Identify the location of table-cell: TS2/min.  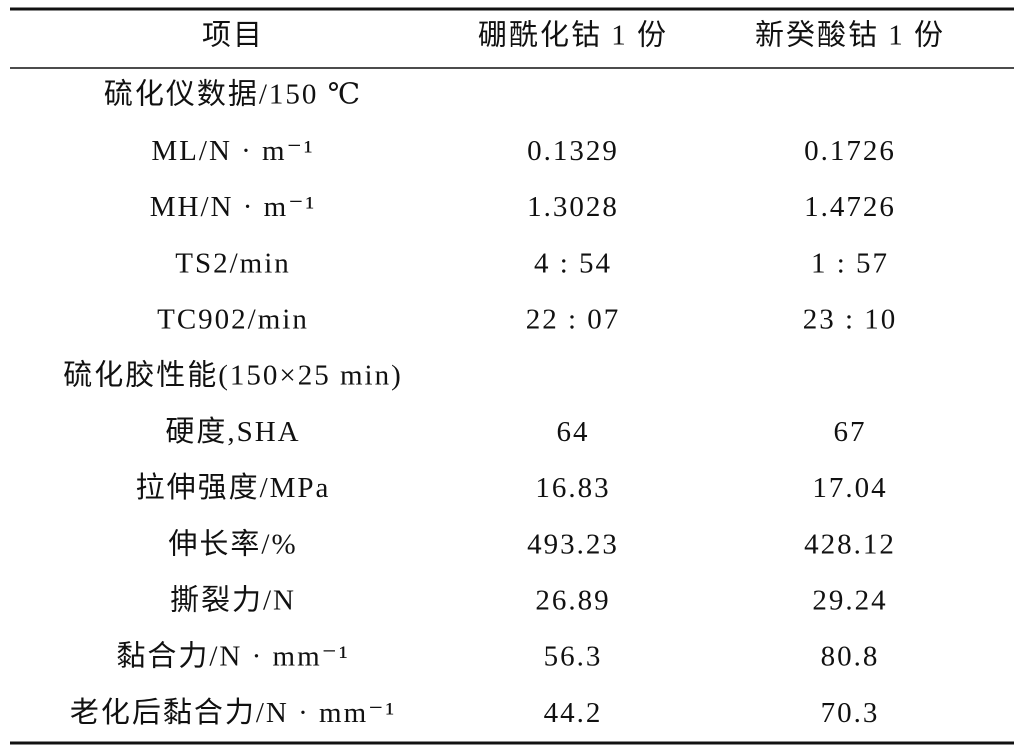
(233, 263).